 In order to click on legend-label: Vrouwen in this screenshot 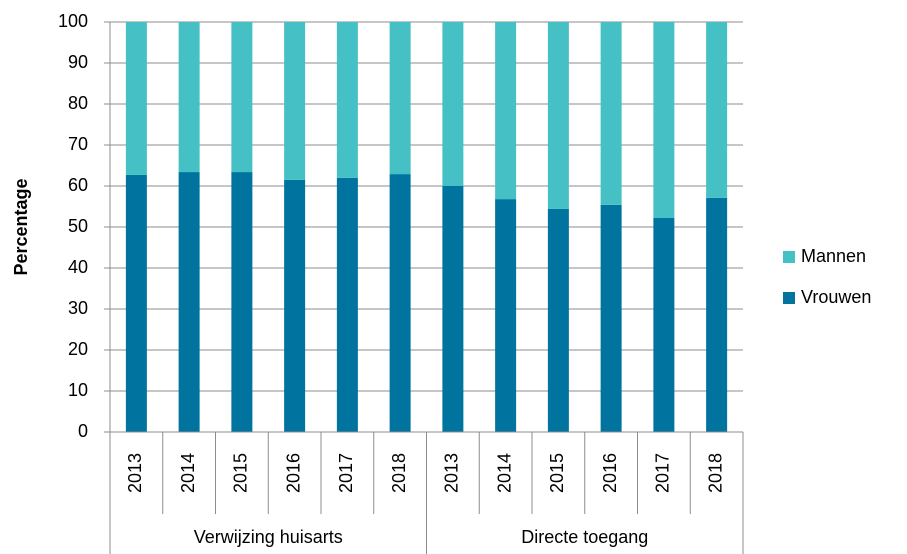, I will do `click(836, 297)`.